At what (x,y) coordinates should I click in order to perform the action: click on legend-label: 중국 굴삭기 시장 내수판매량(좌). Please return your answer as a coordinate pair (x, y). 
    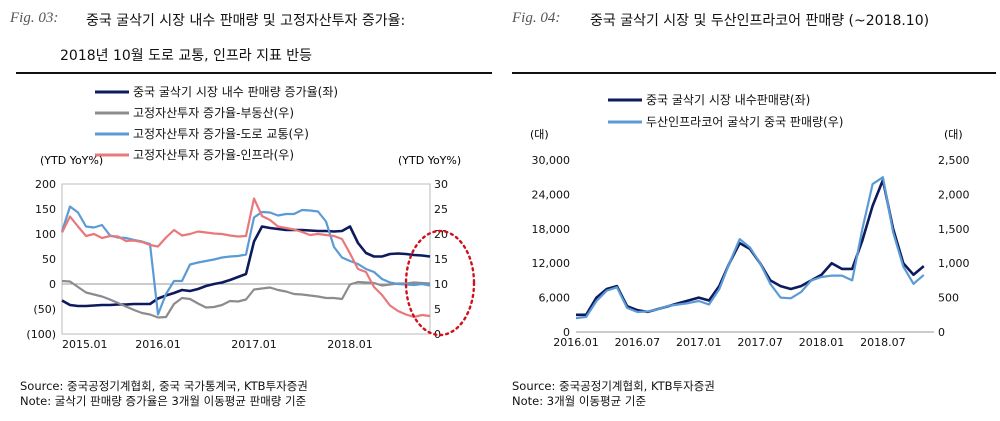
    Looking at the image, I should click on (728, 100).